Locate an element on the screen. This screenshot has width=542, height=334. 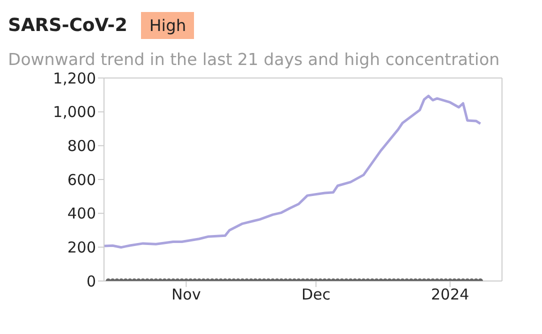
y-tick-label: 600 is located at coordinates (81, 179).